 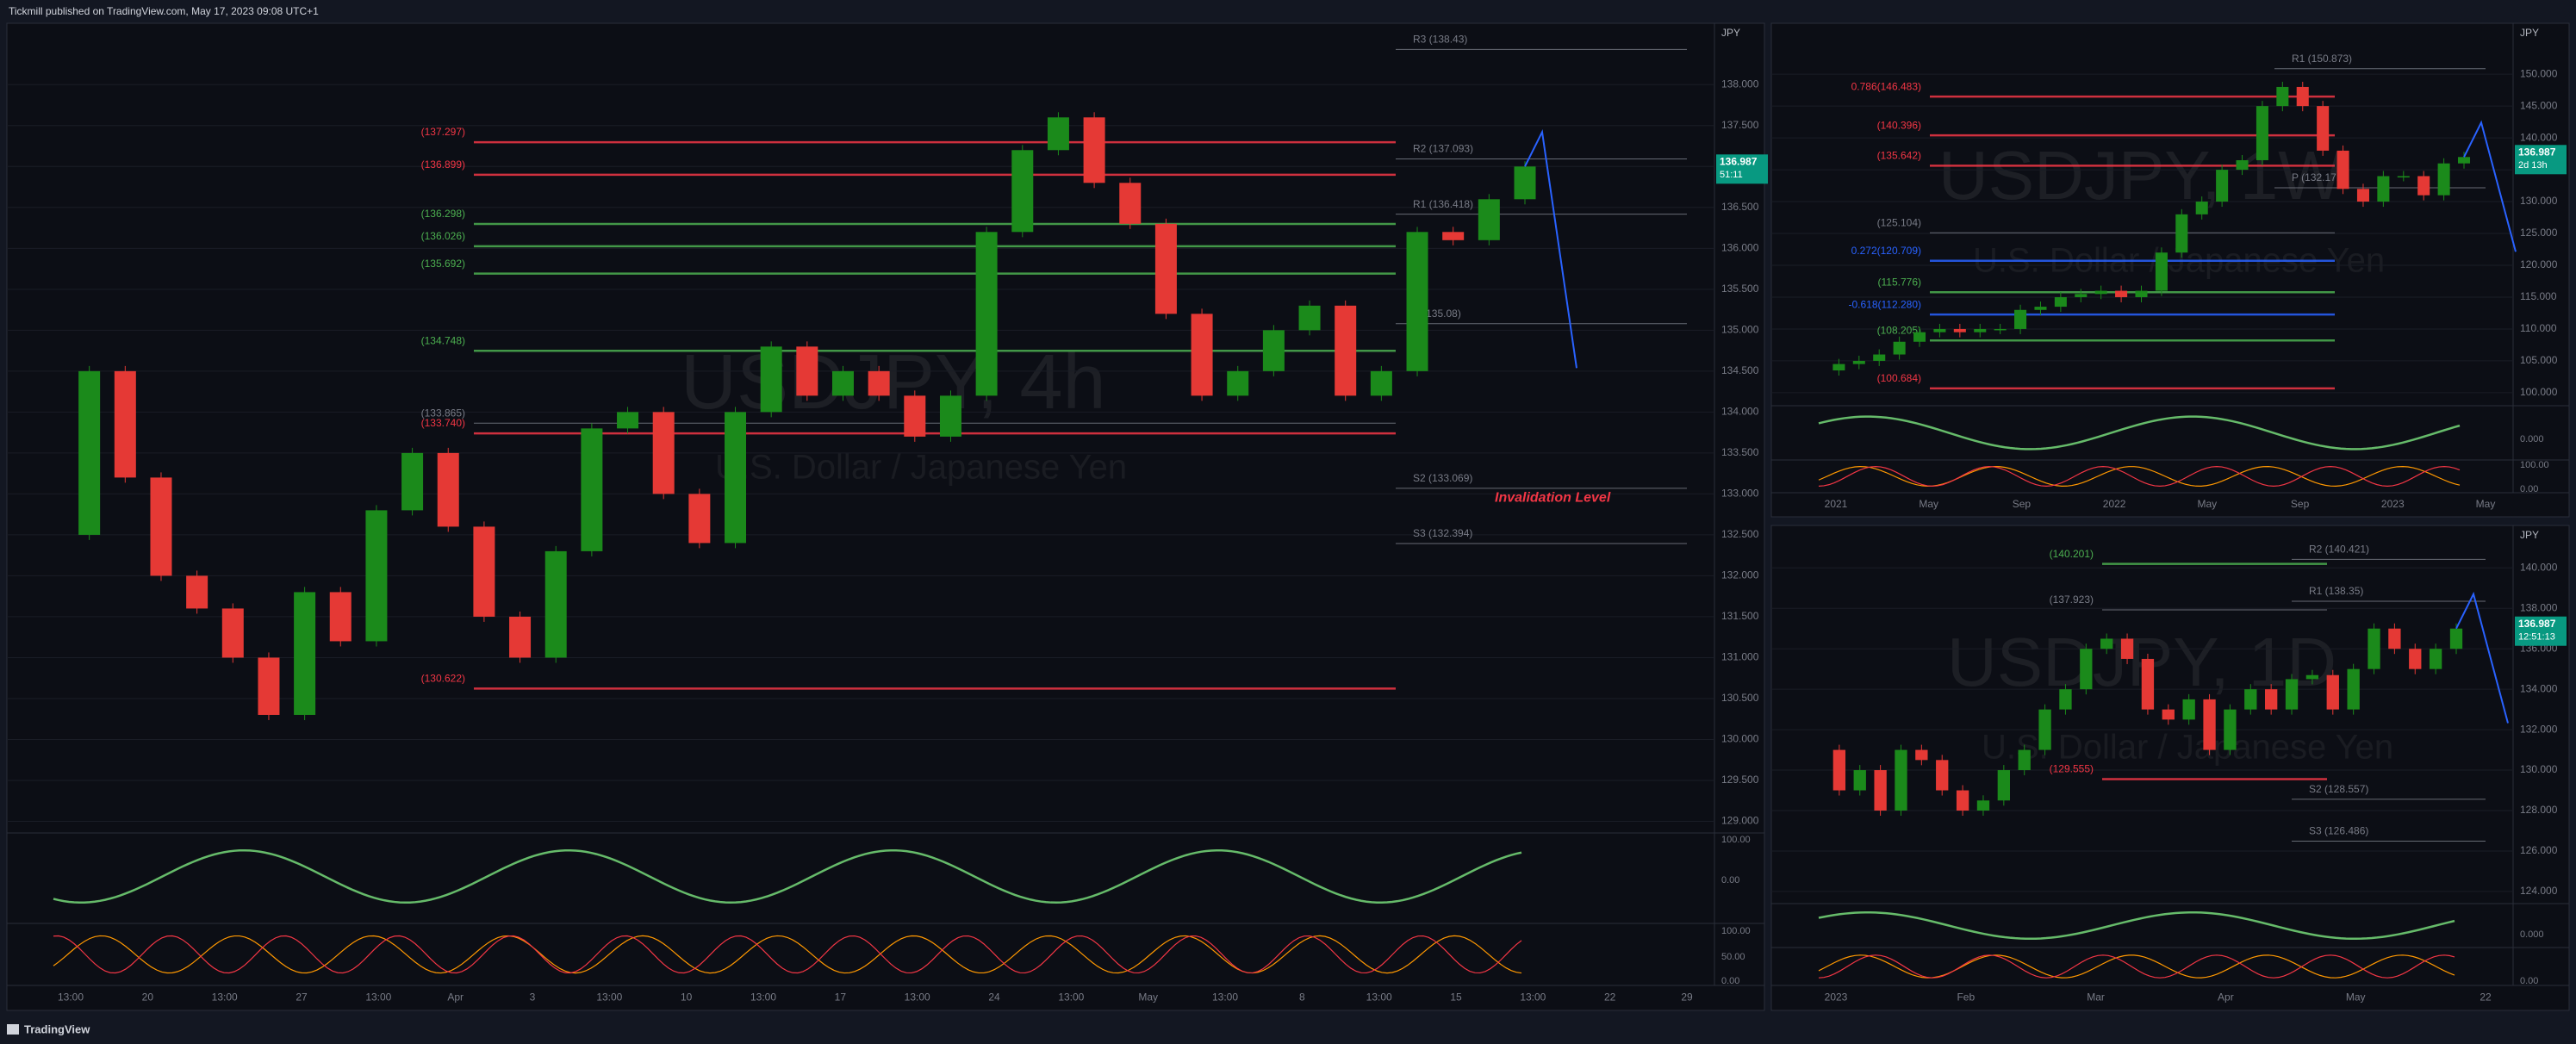 I want to click on annotation: Invalidation Level, so click(x=1553, y=497).